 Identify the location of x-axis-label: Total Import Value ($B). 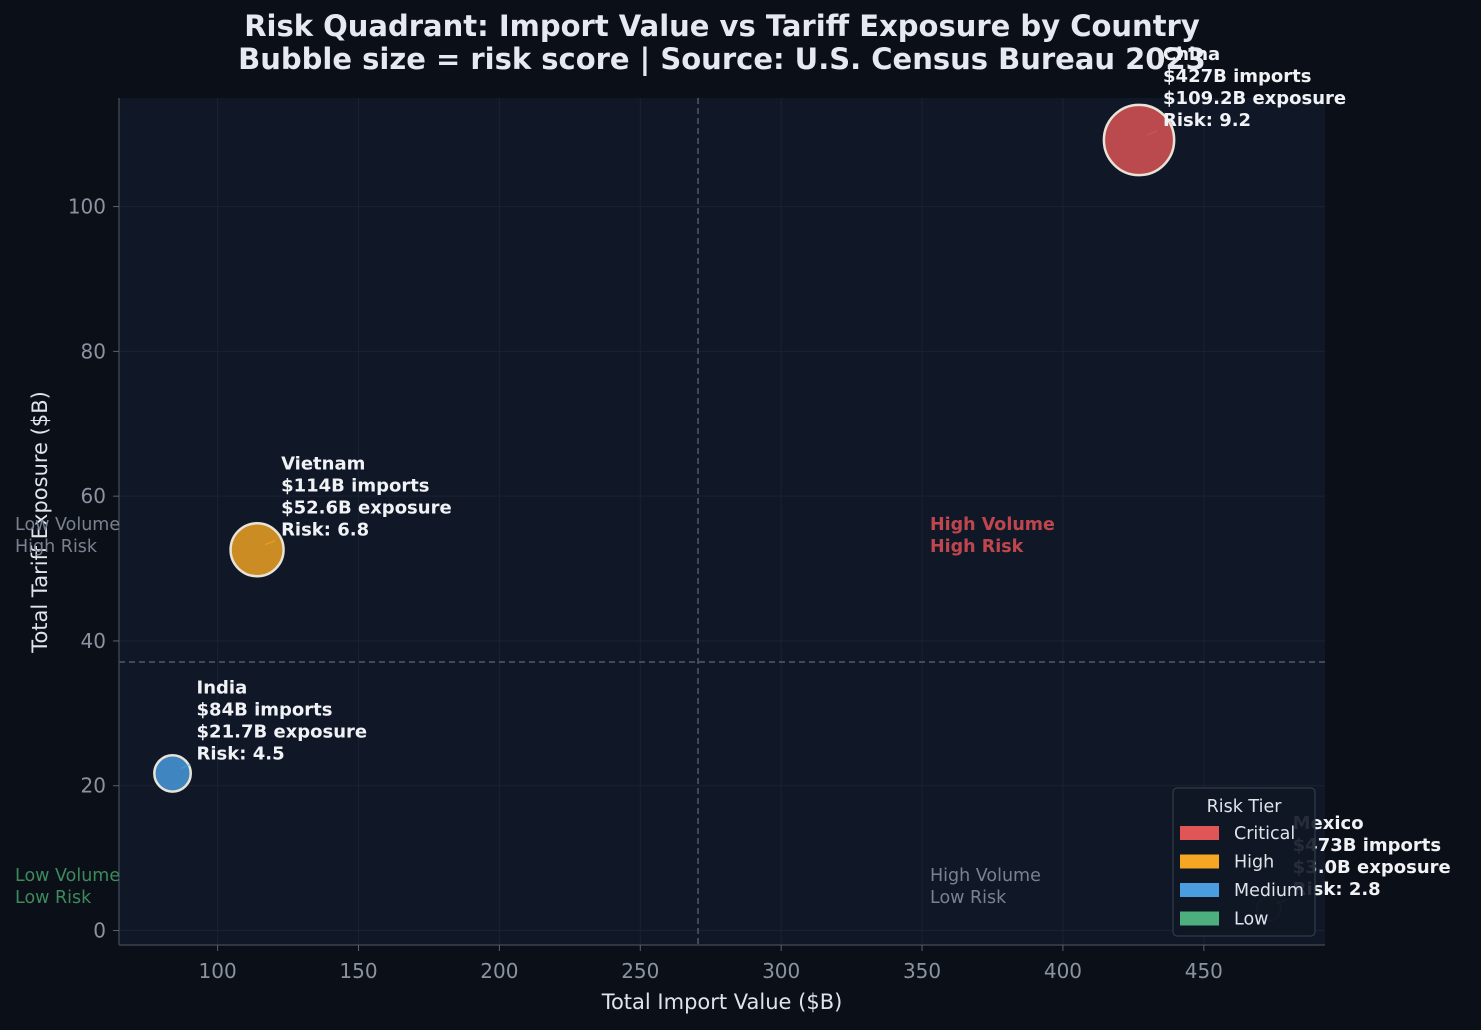
(722, 1002).